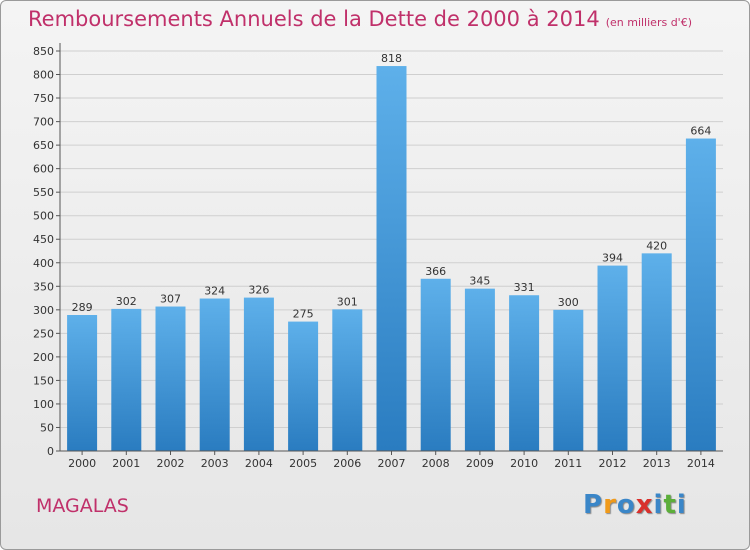 Image resolution: width=750 pixels, height=550 pixels. What do you see at coordinates (170, 299) in the screenshot?
I see `bar-value-label: 307` at bounding box center [170, 299].